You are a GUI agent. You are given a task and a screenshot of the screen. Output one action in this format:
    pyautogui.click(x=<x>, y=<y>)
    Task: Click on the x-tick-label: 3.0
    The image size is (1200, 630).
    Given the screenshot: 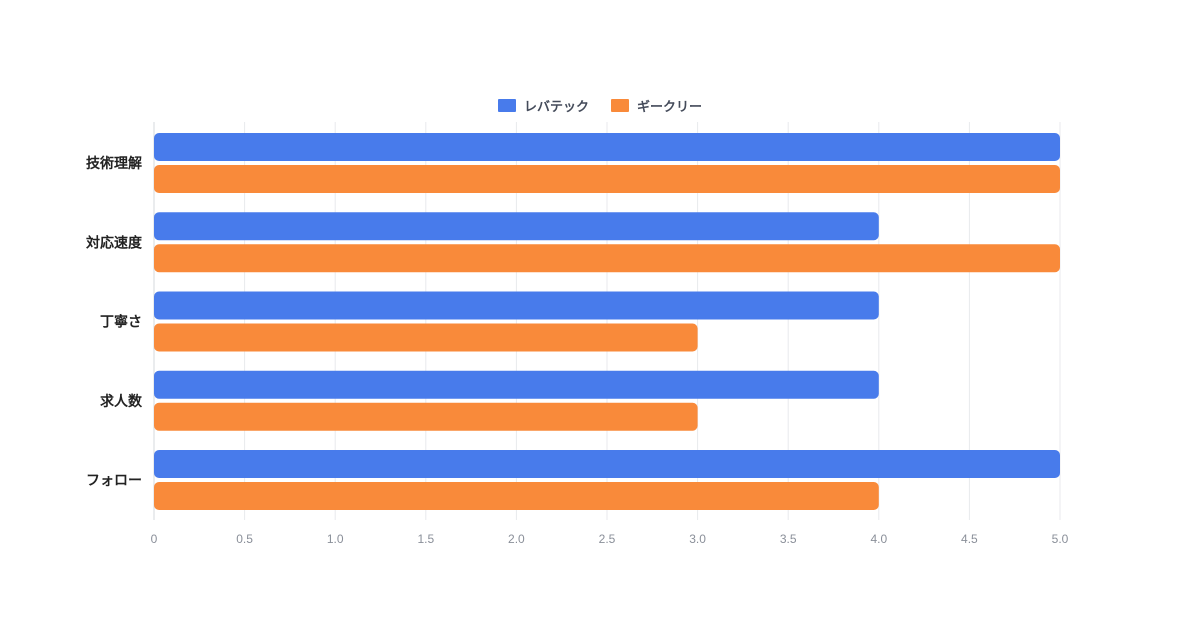 What is the action you would take?
    pyautogui.click(x=697, y=539)
    